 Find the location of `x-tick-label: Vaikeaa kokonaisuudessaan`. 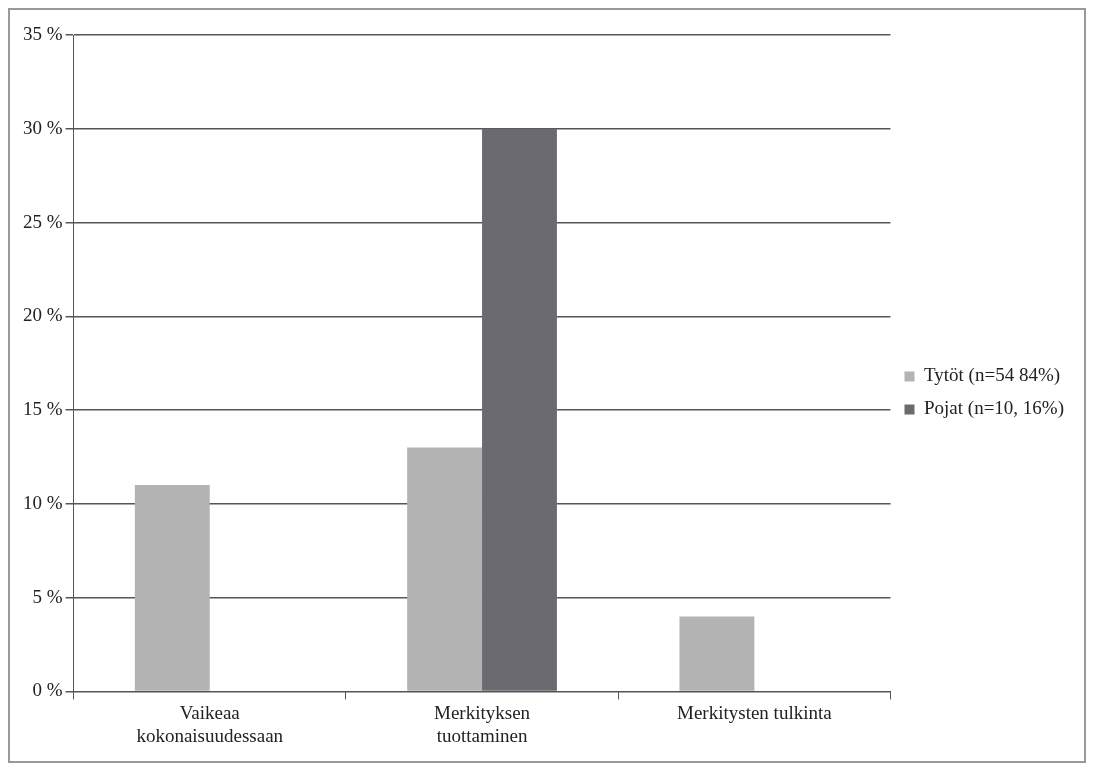

x-tick-label: Vaikeaa kokonaisuudessaan is located at coordinates (210, 723).